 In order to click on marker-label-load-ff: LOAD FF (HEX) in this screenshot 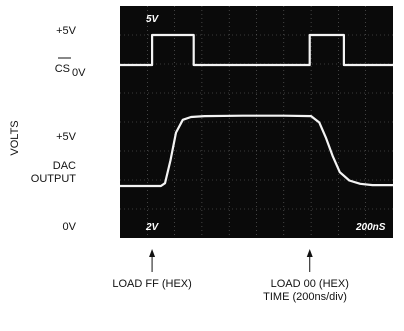, I will do `click(151, 284)`.